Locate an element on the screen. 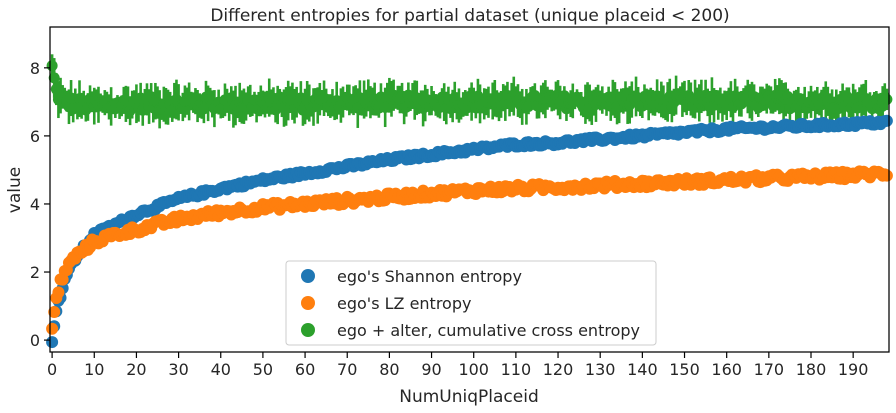 Image resolution: width=896 pixels, height=413 pixels. x-tick-label: 20 is located at coordinates (136, 369).